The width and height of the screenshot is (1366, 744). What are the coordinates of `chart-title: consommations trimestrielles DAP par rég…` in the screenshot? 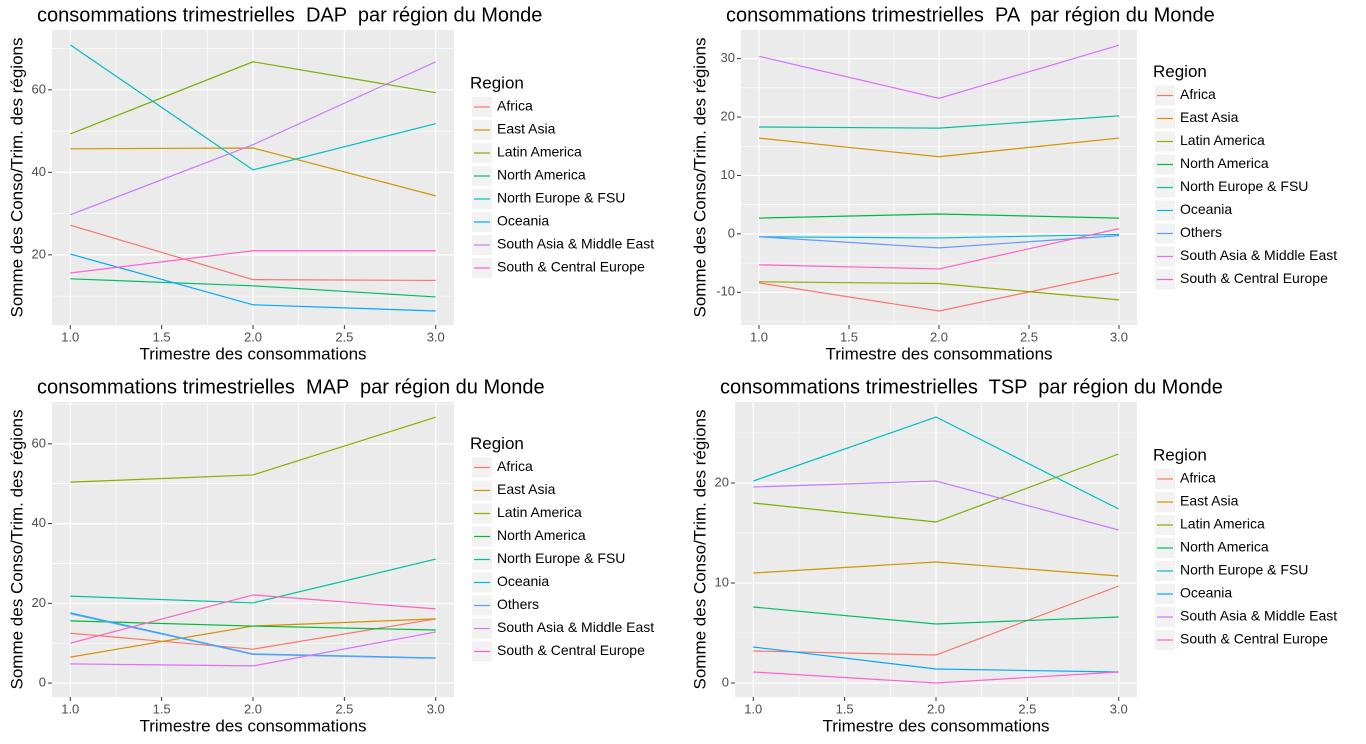 It's located at (289, 15).